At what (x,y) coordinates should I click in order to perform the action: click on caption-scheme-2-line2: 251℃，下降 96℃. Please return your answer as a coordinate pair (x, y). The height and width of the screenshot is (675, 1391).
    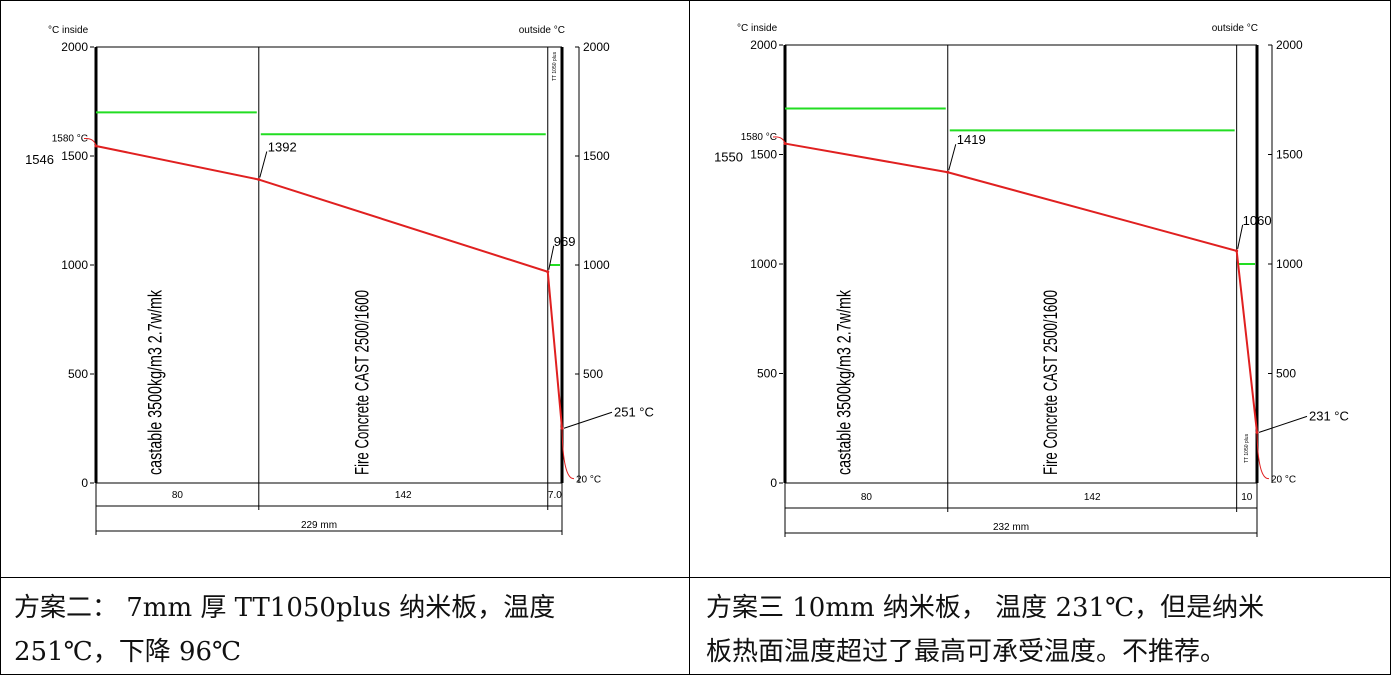
    Looking at the image, I should click on (128, 652).